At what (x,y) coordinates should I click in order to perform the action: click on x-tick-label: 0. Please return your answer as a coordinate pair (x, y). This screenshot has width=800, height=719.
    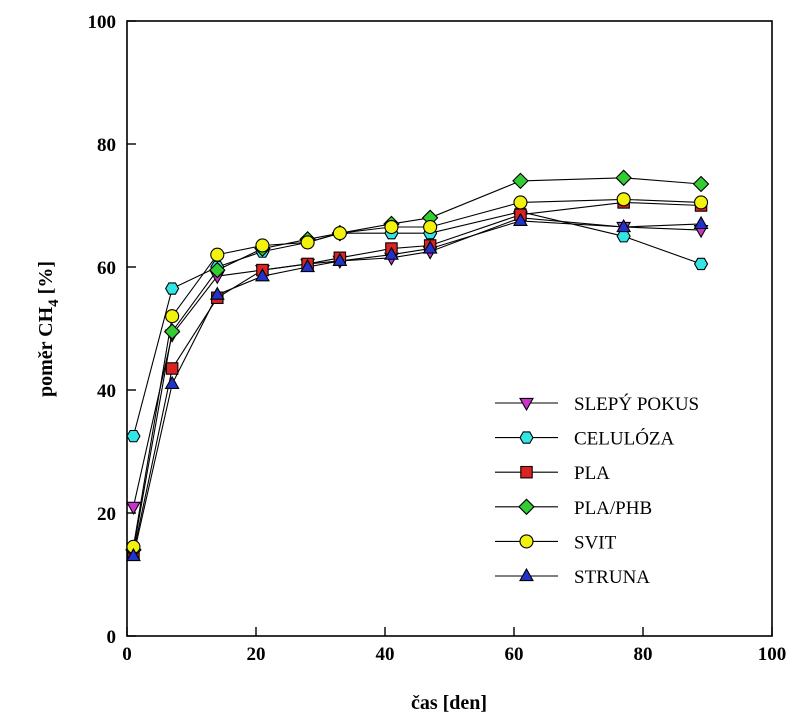
    Looking at the image, I should click on (127, 654).